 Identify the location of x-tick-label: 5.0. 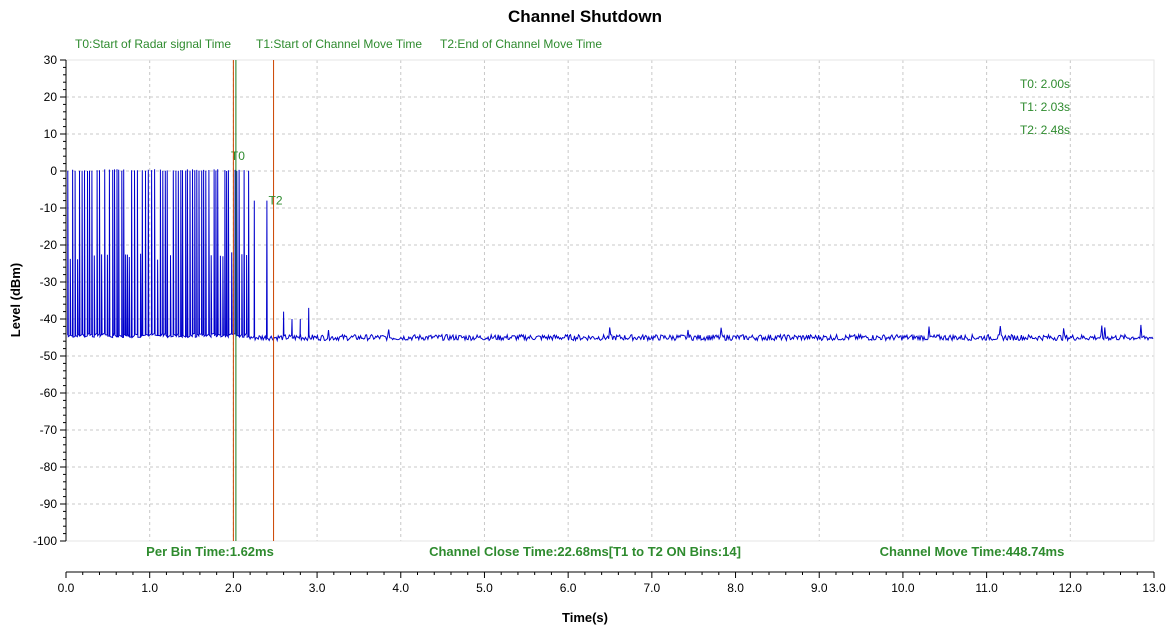
(484, 588).